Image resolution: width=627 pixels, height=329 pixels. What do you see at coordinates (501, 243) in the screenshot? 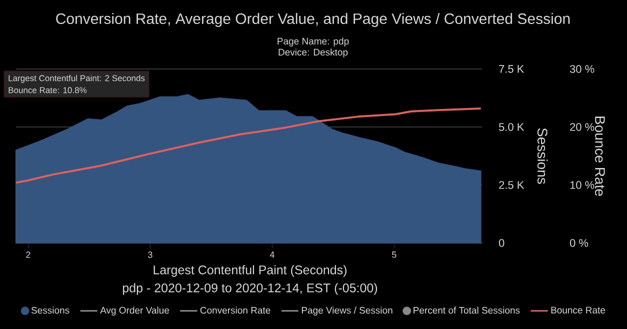
I see `y-tick-label: 0` at bounding box center [501, 243].